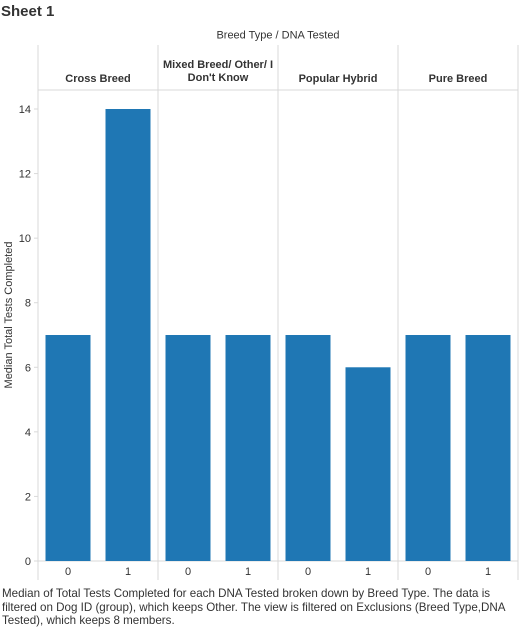  Describe the element at coordinates (25, 239) in the screenshot. I see `y-tick-label: 10` at that location.